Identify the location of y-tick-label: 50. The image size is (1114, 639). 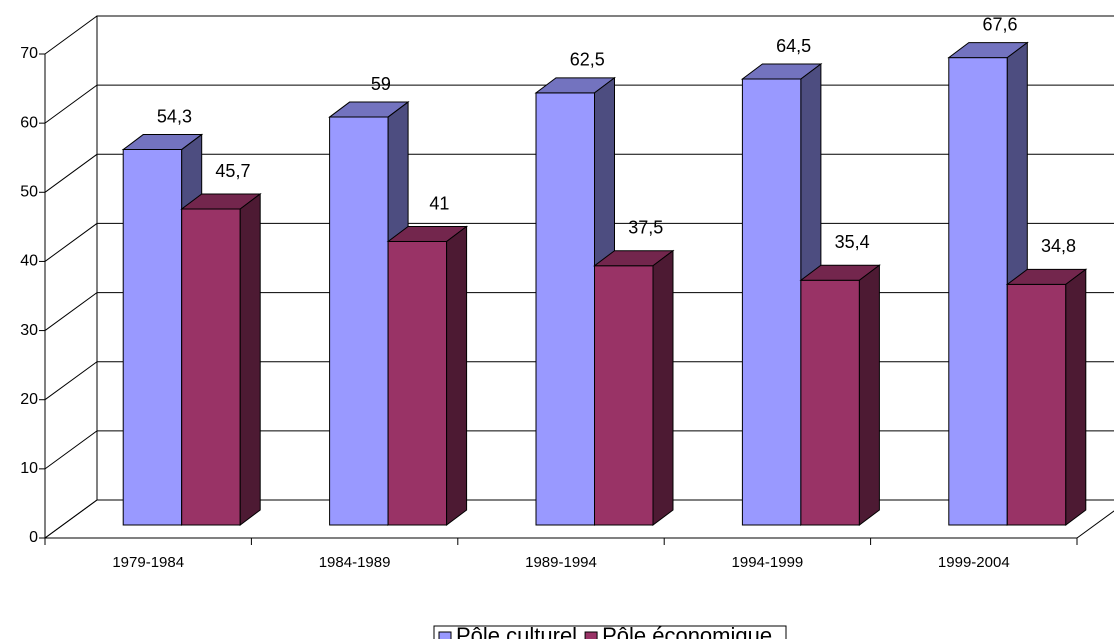
(29, 192).